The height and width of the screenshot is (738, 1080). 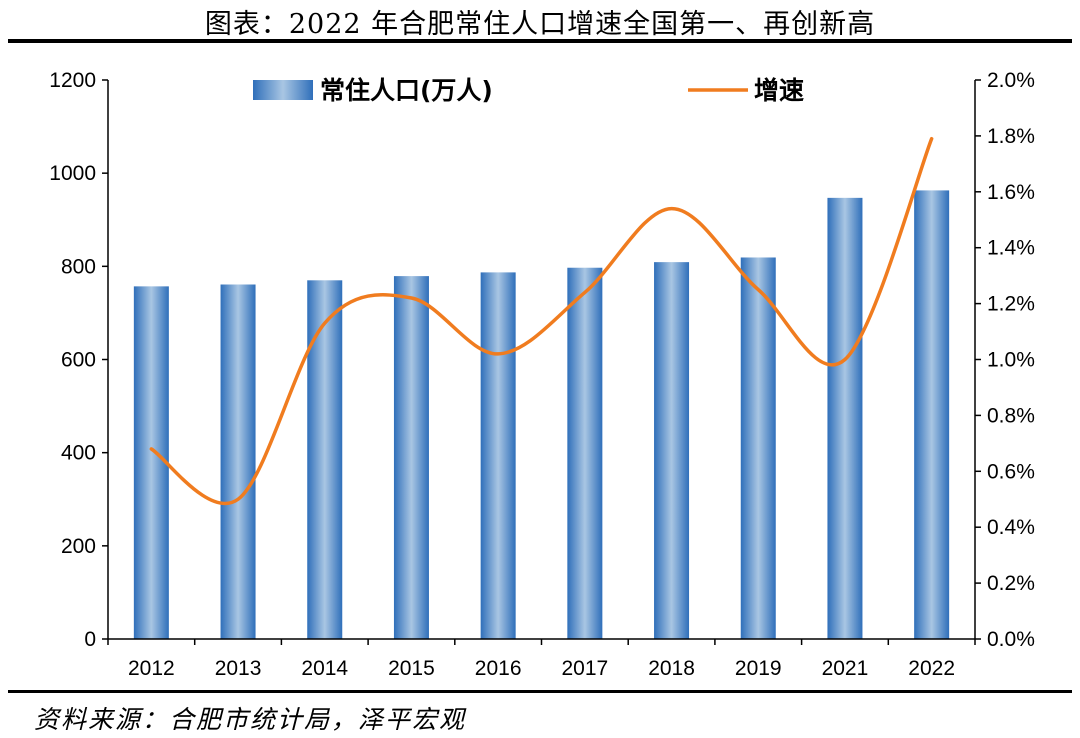 I want to click on bar-2022, so click(x=932, y=414).